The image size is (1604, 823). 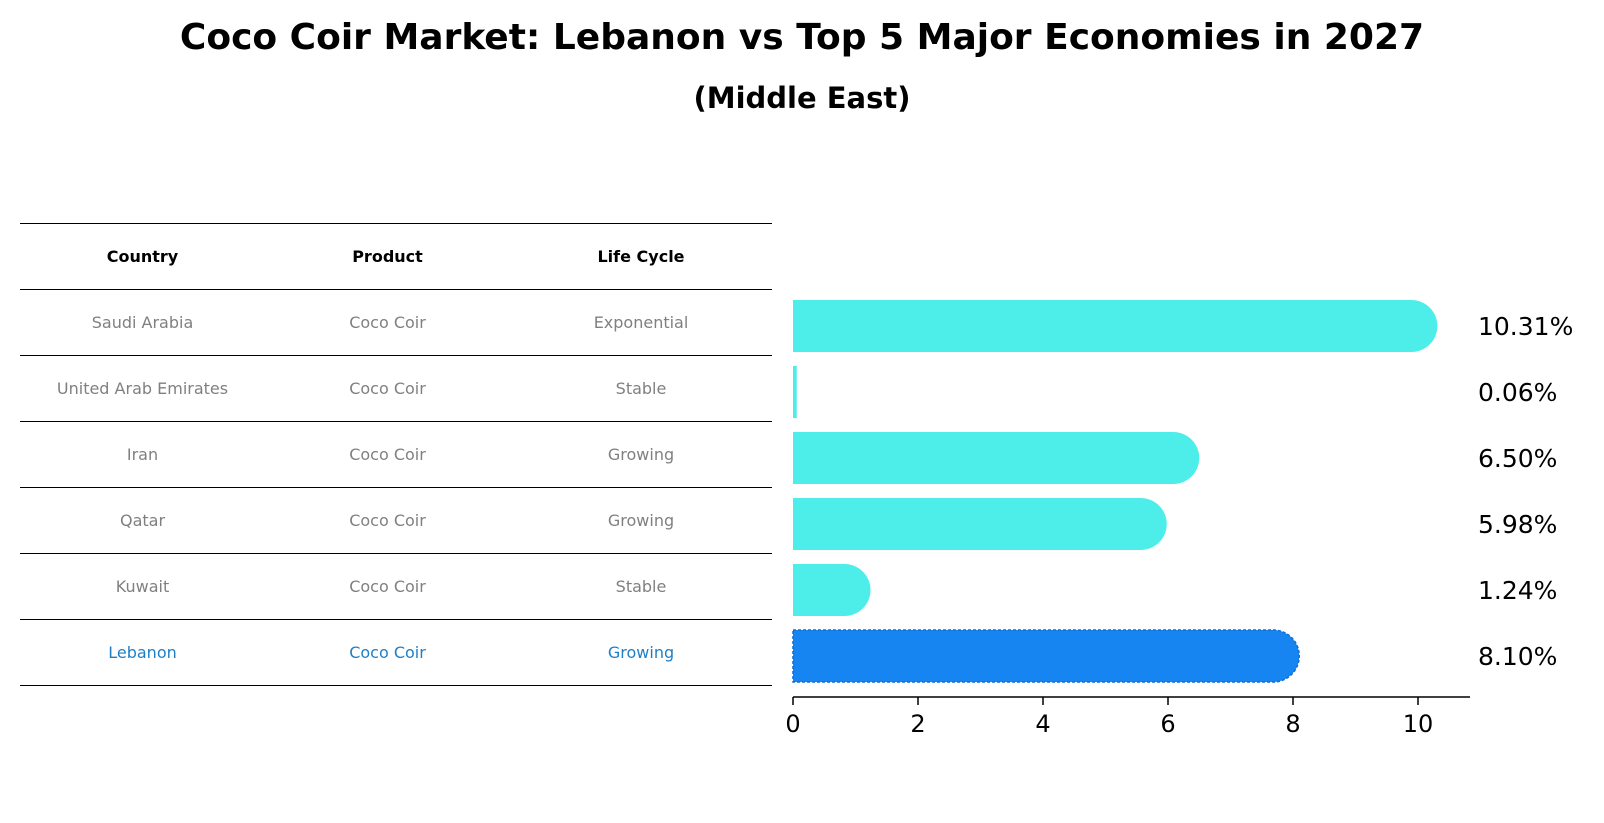 What do you see at coordinates (142, 322) in the screenshot?
I see `cell-country: Saudi Arabia` at bounding box center [142, 322].